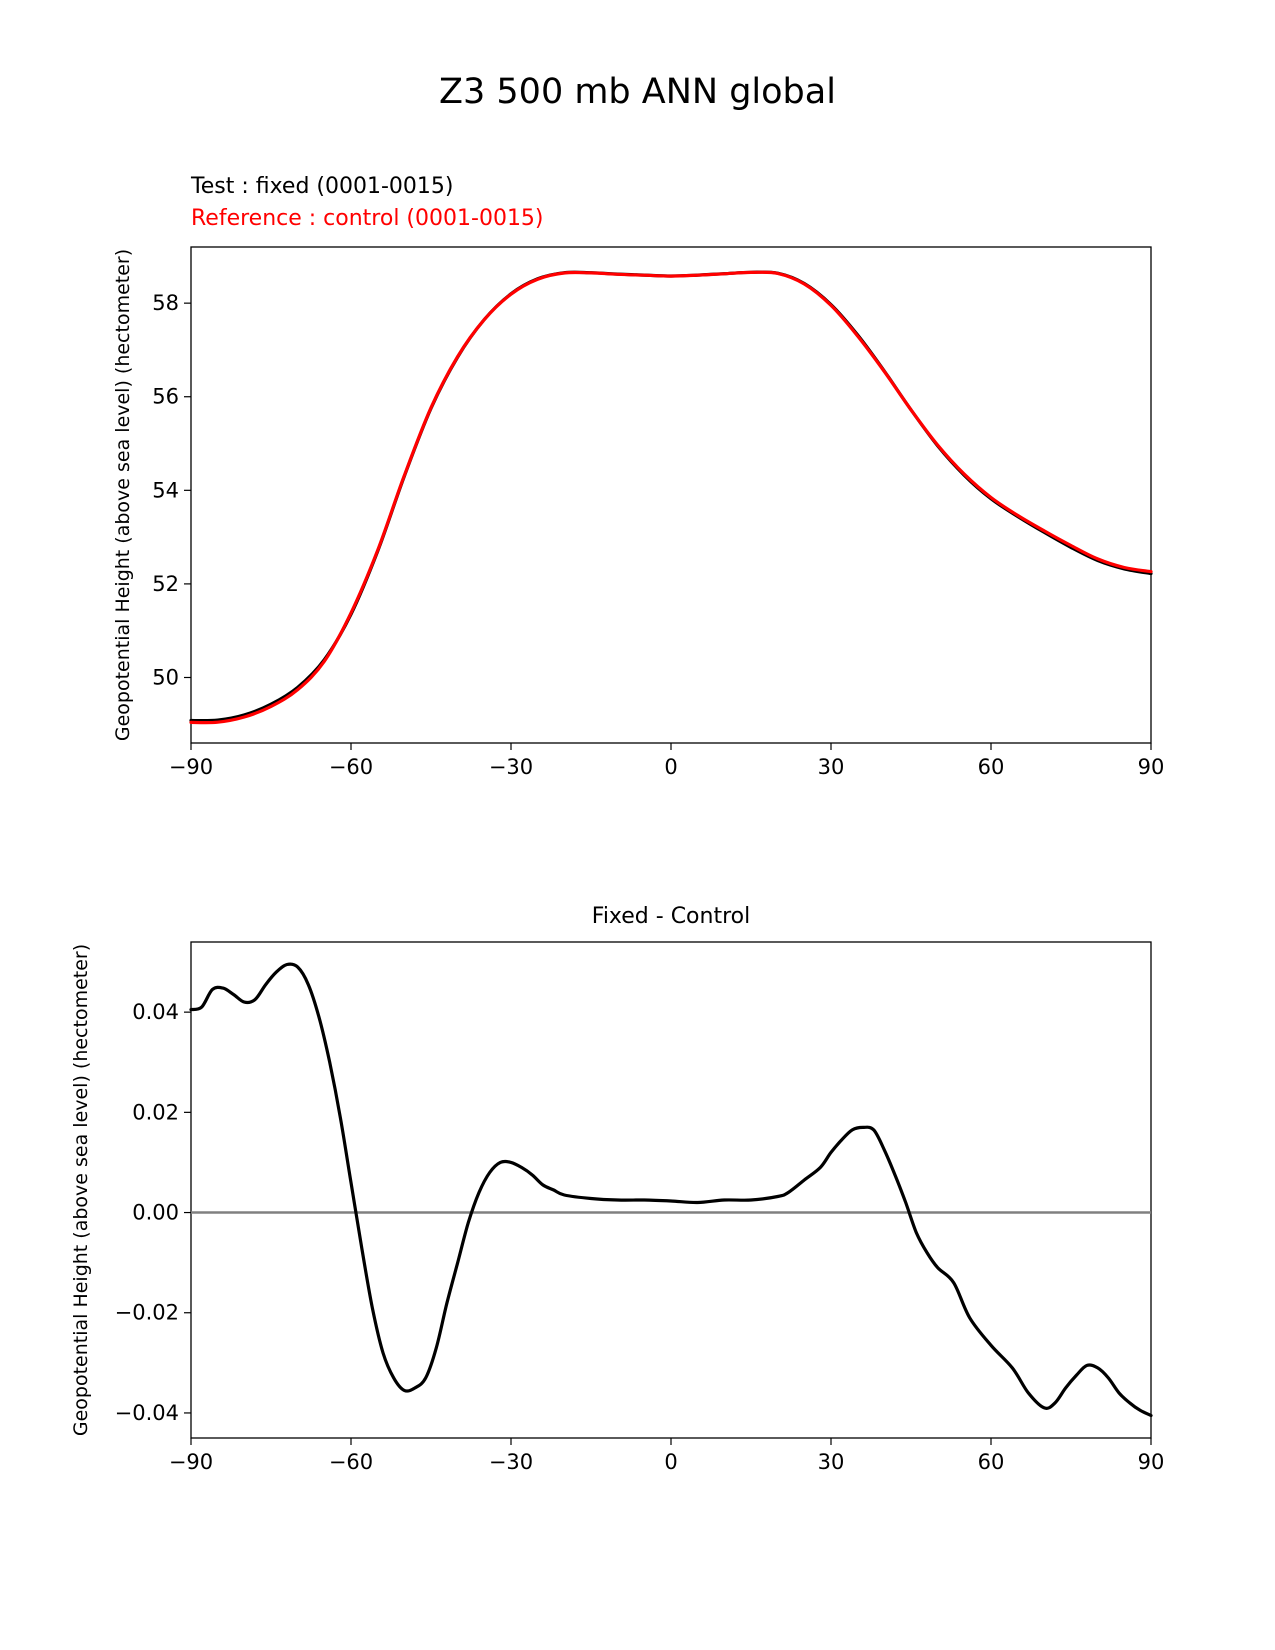 Image resolution: width=1275 pixels, height=1650 pixels. Describe the element at coordinates (155, 1012) in the screenshot. I see `bottom-ytick-label: 0.04` at that location.